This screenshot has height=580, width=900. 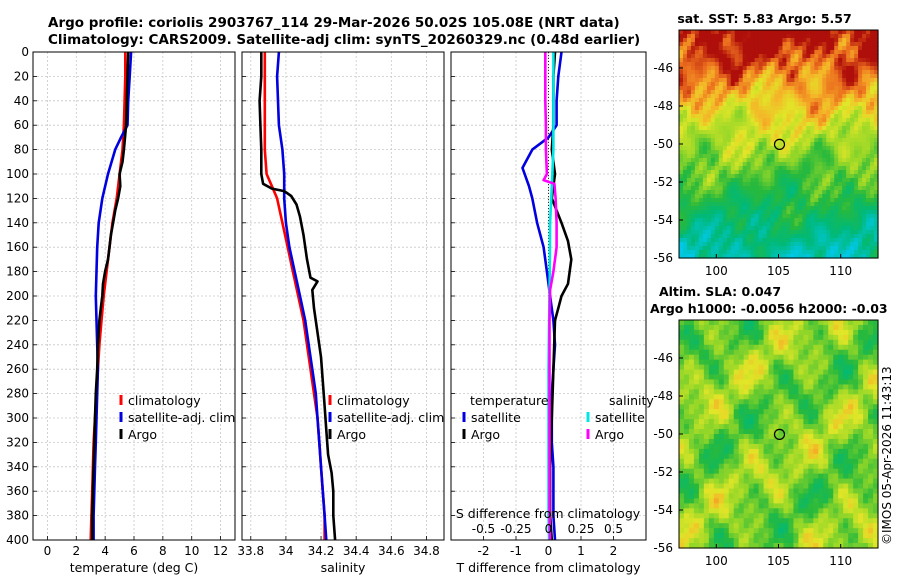 What do you see at coordinates (17, 174) in the screenshot?
I see `y-tick-label: 100` at bounding box center [17, 174].